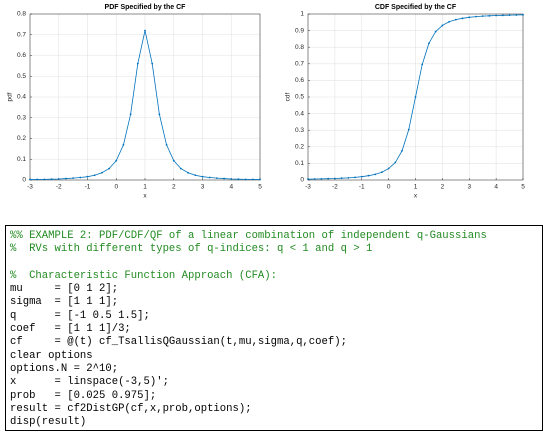  I want to click on code-line: mu = [0 1 2];, so click(64, 289).